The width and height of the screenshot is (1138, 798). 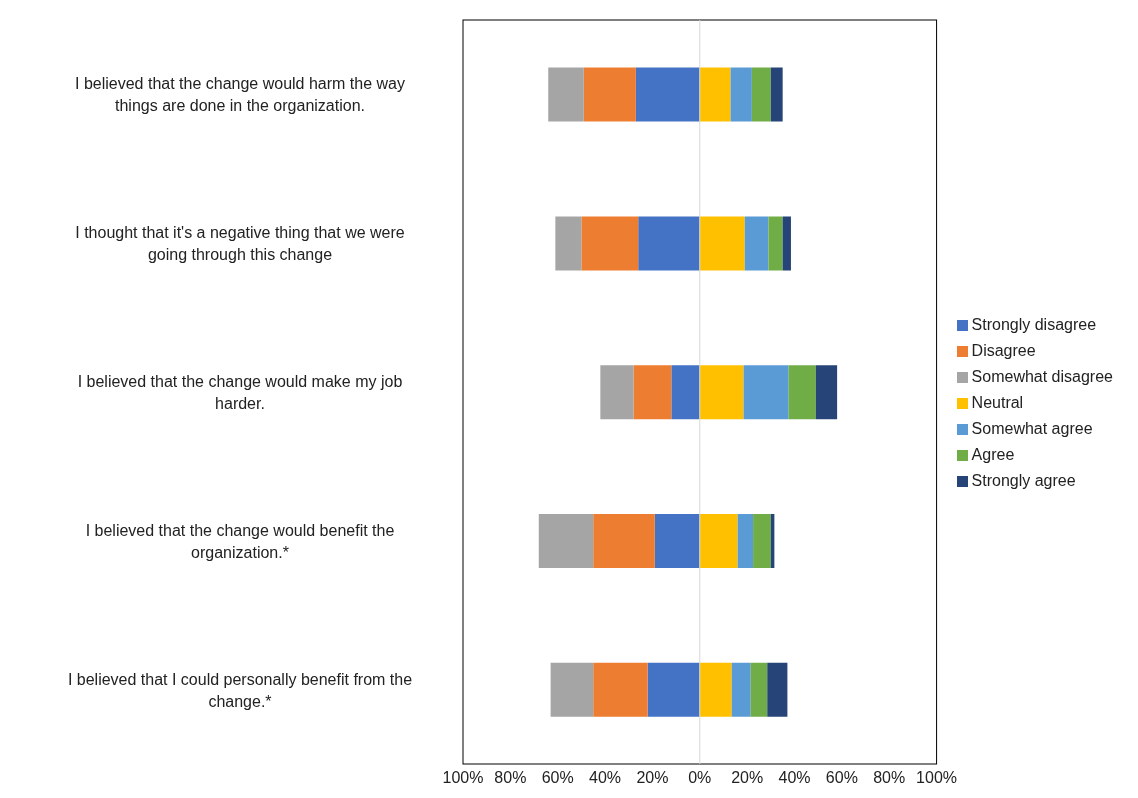 What do you see at coordinates (700, 778) in the screenshot?
I see `x-tick-label: 0%` at bounding box center [700, 778].